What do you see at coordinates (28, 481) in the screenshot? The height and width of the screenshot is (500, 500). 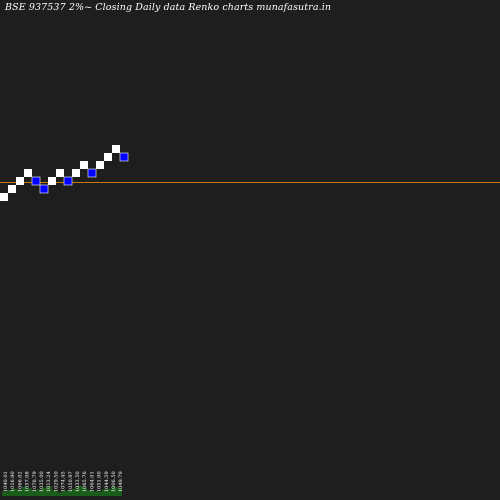 I see `x-tick-label: 1057.08` at bounding box center [28, 481].